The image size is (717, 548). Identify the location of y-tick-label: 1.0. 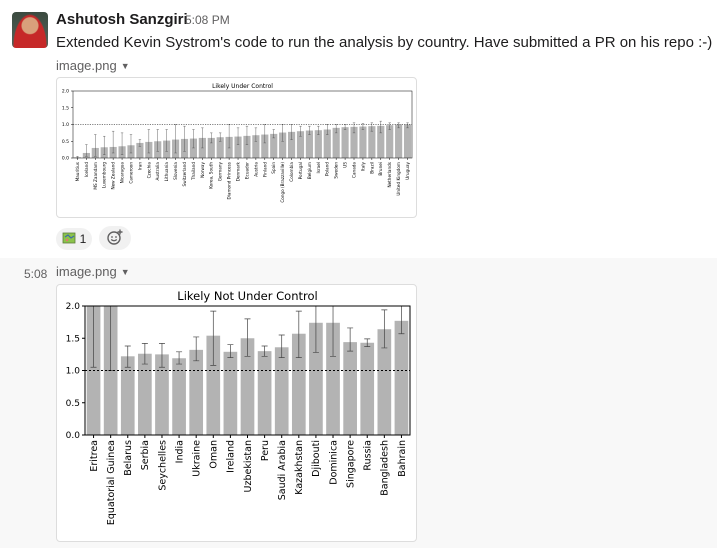
(73, 372).